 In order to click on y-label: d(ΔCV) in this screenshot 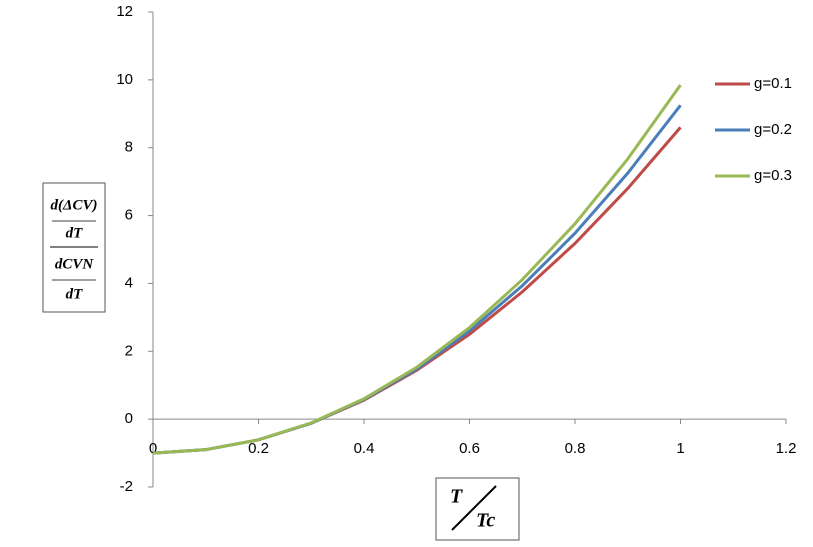, I will do `click(74, 205)`.